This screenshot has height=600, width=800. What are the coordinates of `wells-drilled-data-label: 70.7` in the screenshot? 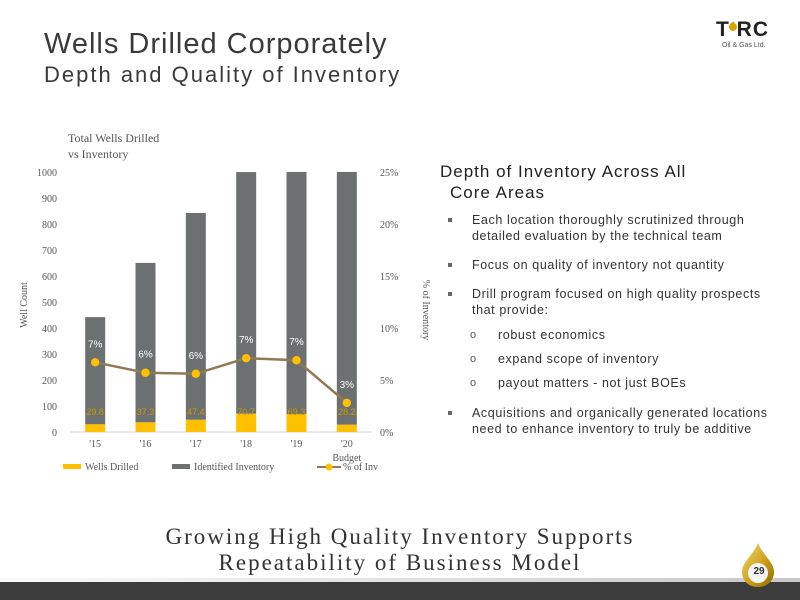 It's located at (246, 412).